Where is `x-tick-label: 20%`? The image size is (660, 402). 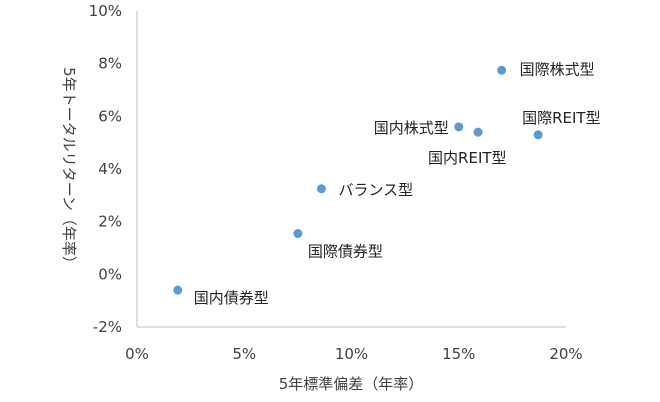
x-tick-label: 20% is located at coordinates (565, 354).